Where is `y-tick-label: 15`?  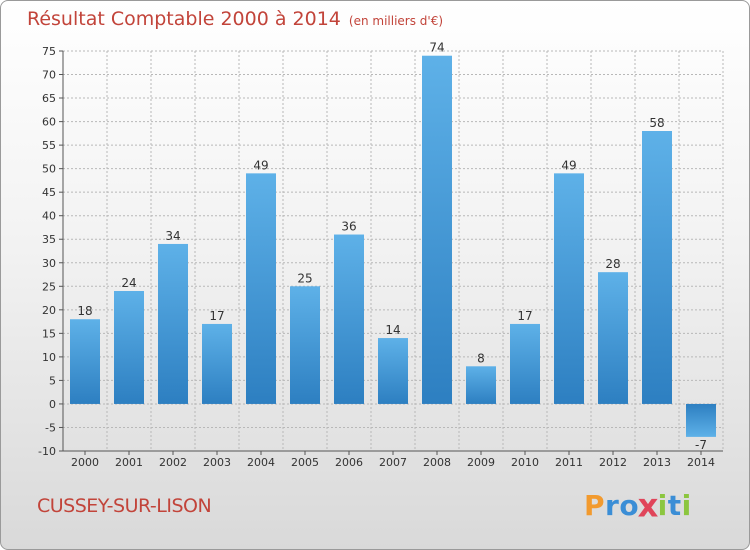
y-tick-label: 15 is located at coordinates (49, 333).